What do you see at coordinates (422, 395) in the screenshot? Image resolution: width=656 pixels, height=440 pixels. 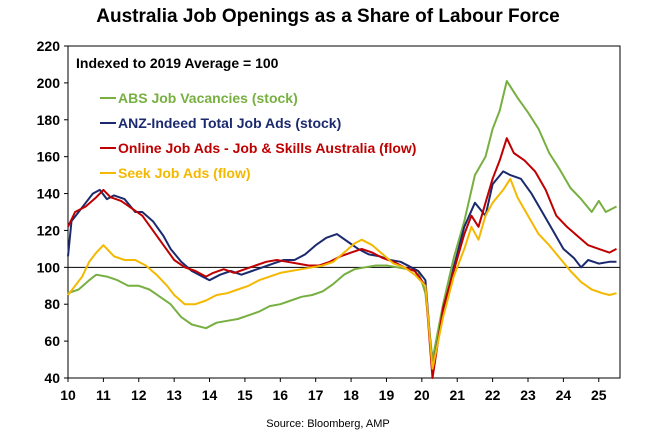 I see `x-tick-label: 20` at bounding box center [422, 395].